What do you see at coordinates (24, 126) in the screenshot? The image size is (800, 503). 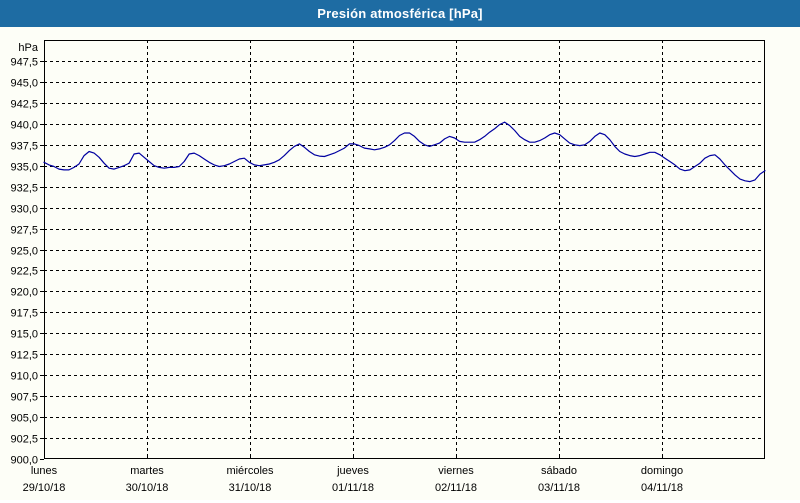 I see `y-tick-label: 940,0` at bounding box center [24, 126].